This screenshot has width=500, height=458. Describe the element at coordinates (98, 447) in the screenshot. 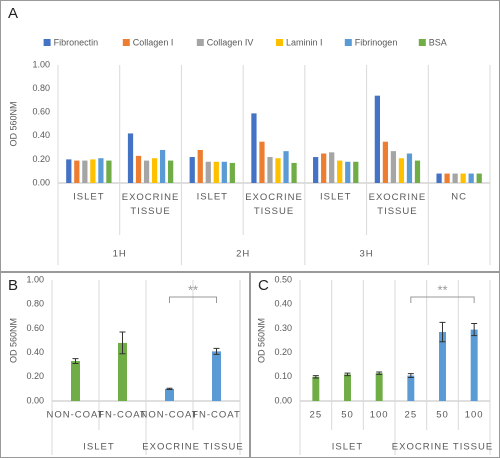

I see `group-label: ISLET` at that location.